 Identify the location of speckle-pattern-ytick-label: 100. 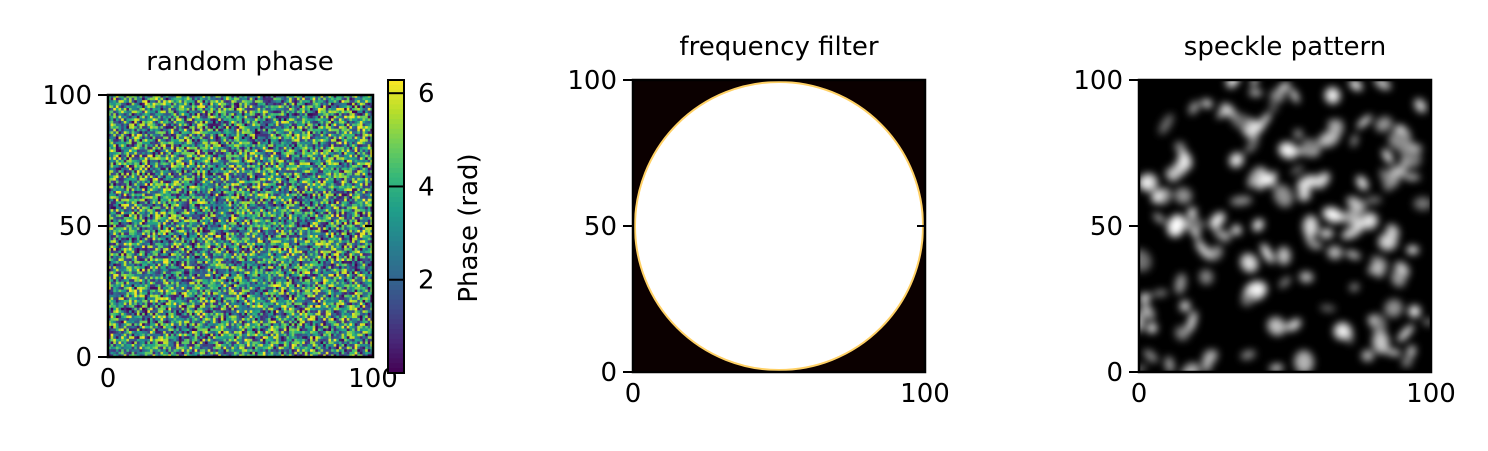
(1098, 81).